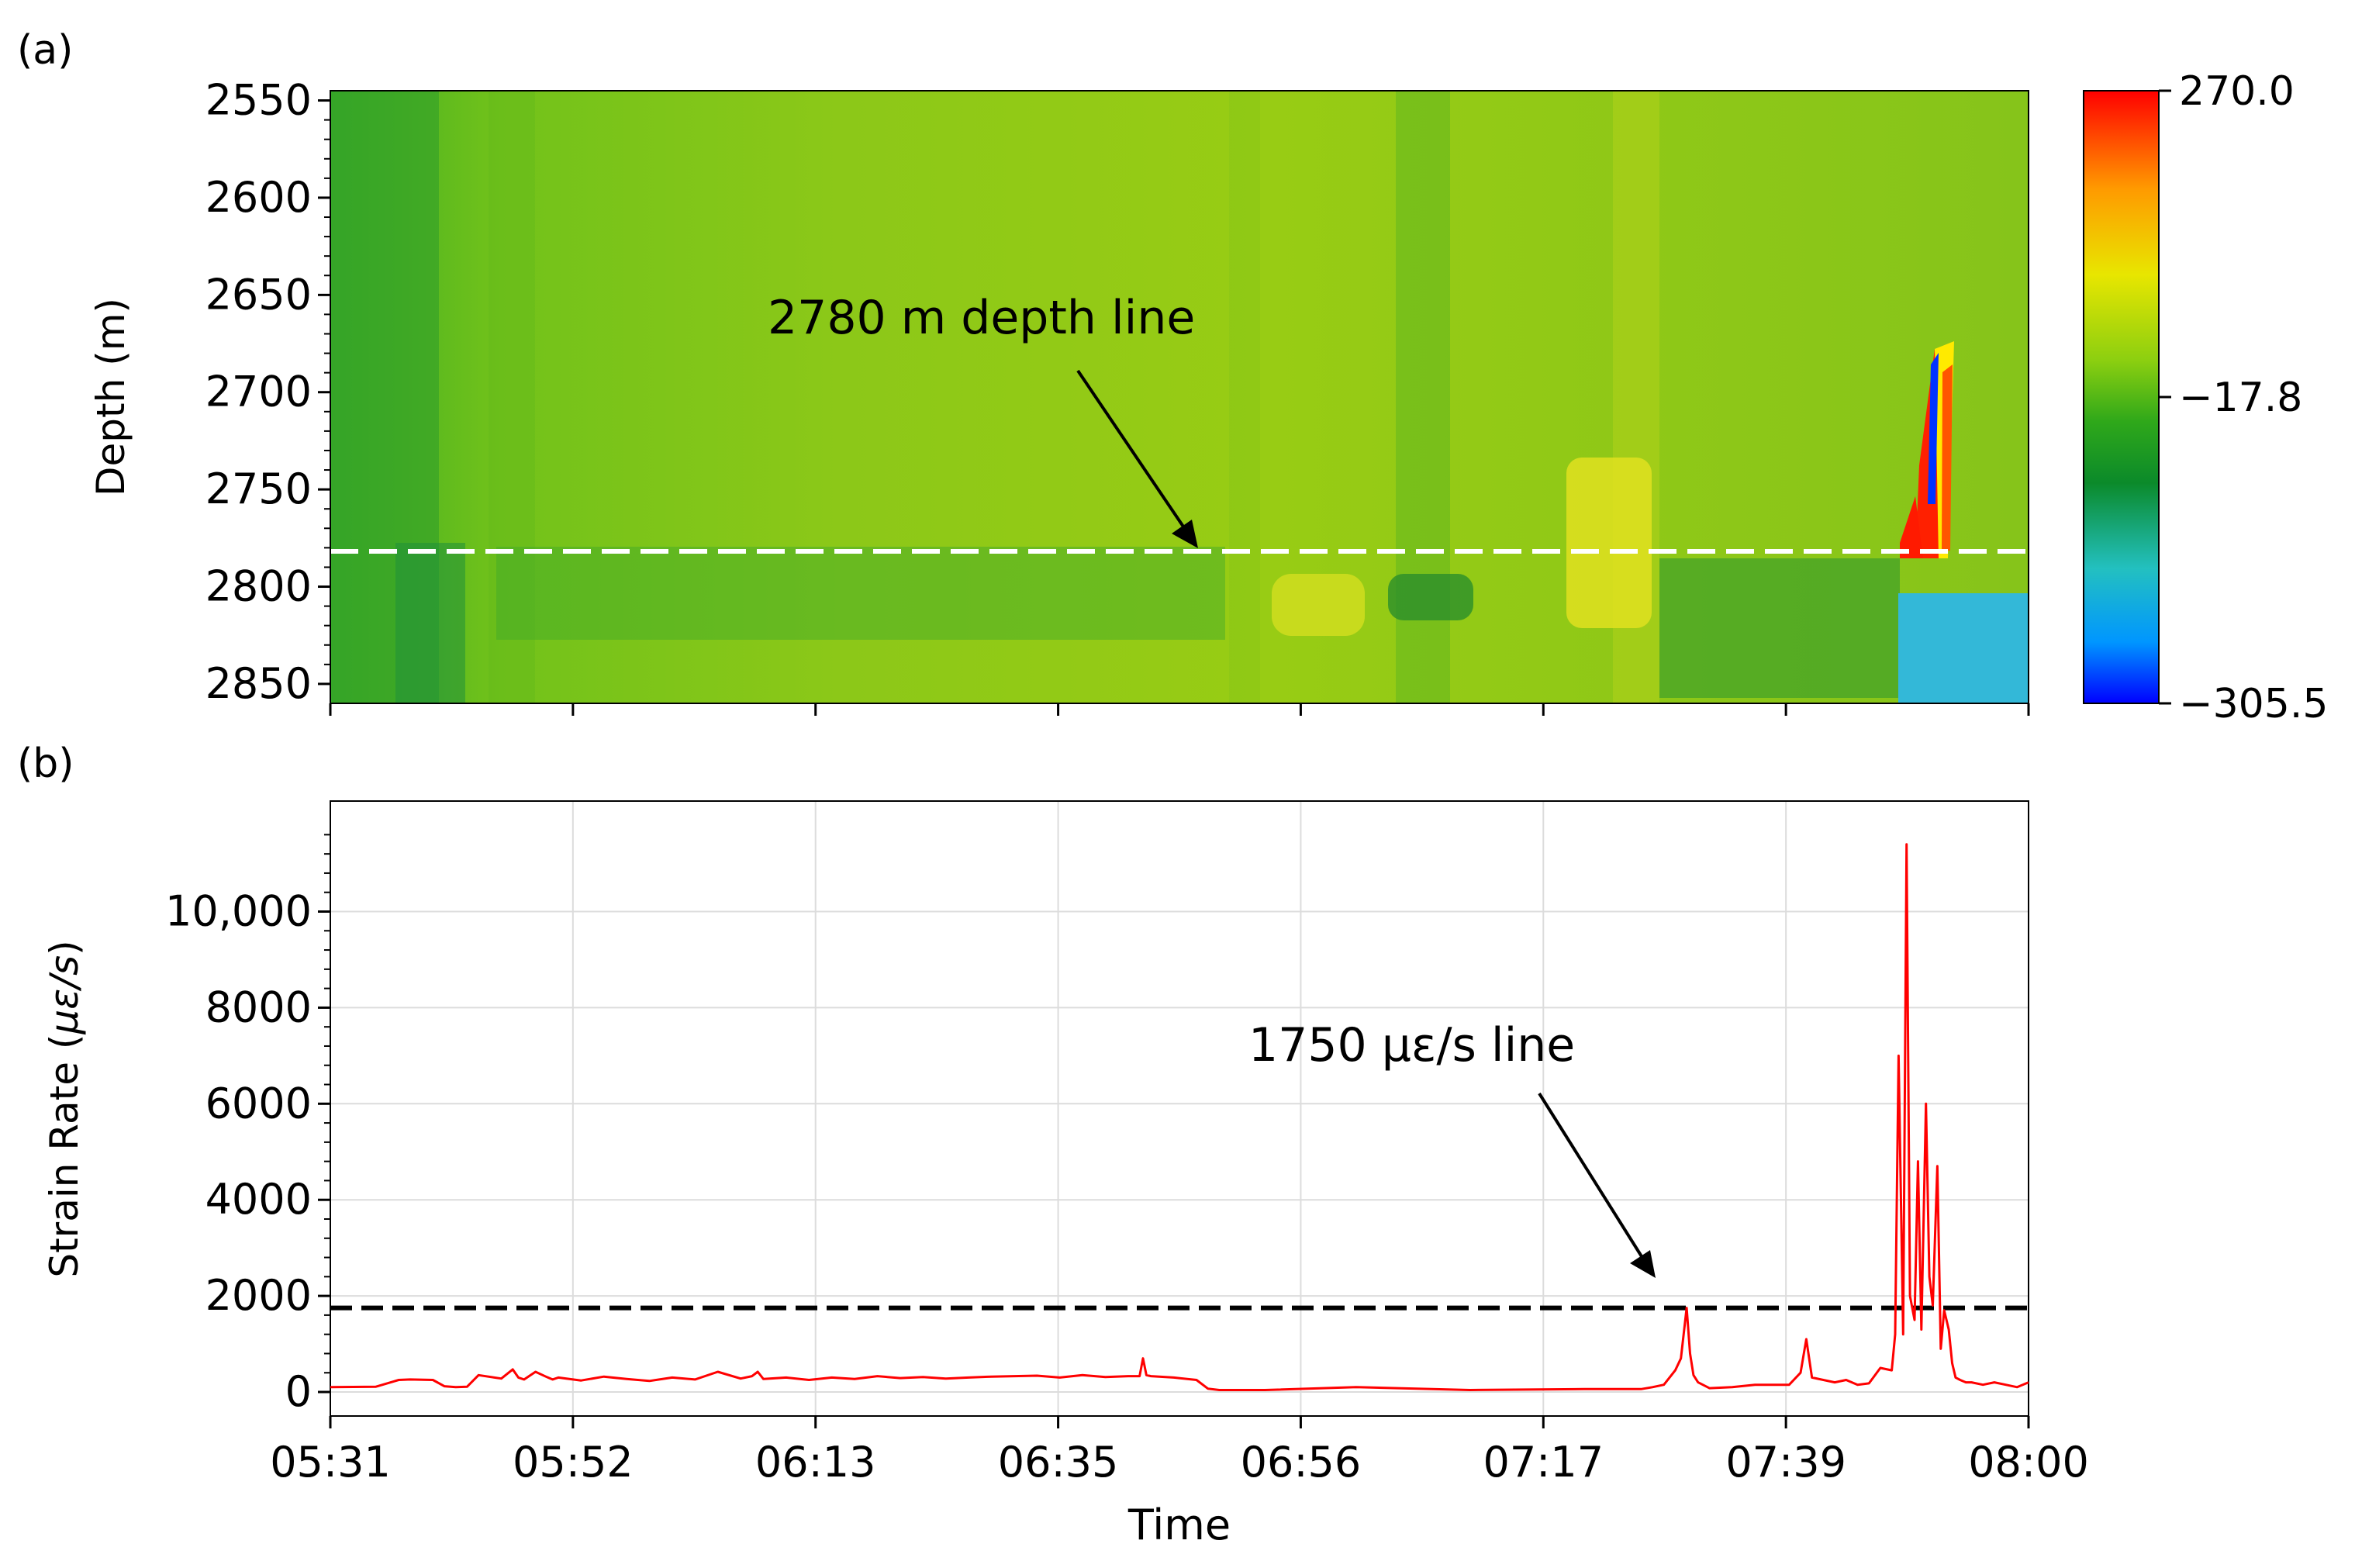  I want to click on y-tick-label: 0, so click(298, 1391).